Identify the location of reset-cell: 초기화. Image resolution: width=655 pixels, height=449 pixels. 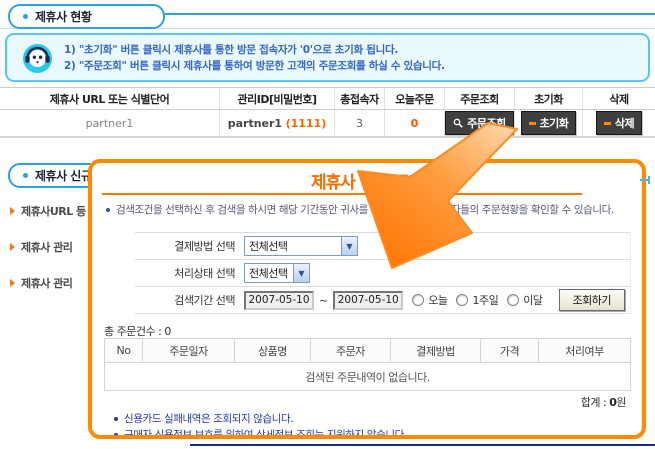
(549, 123).